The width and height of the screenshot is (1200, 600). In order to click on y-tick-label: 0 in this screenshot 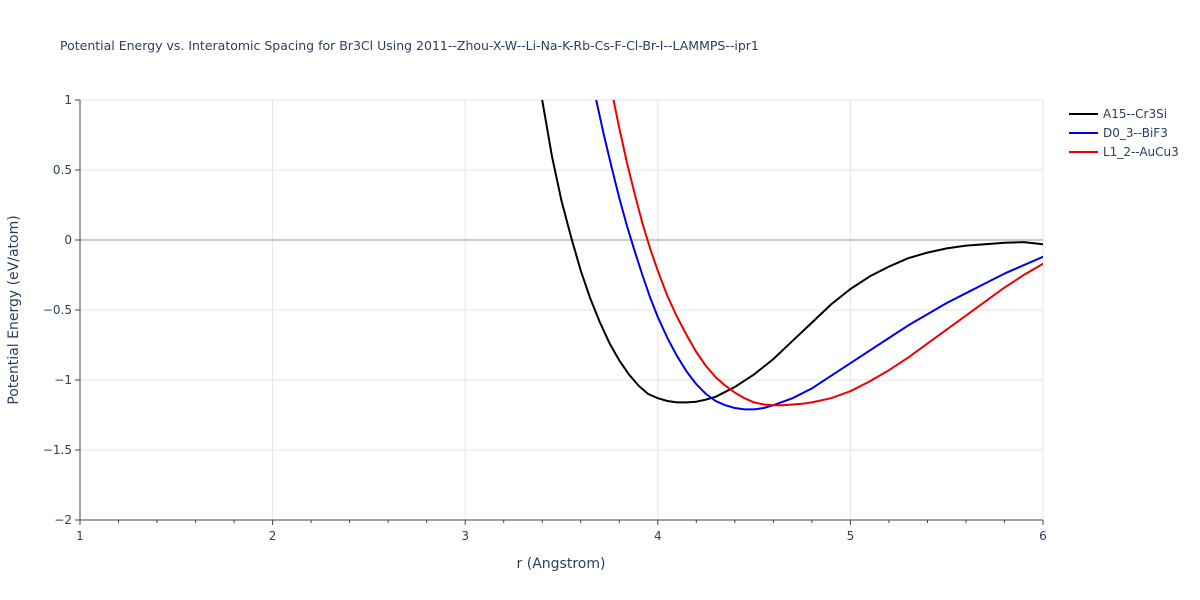, I will do `click(68, 240)`.